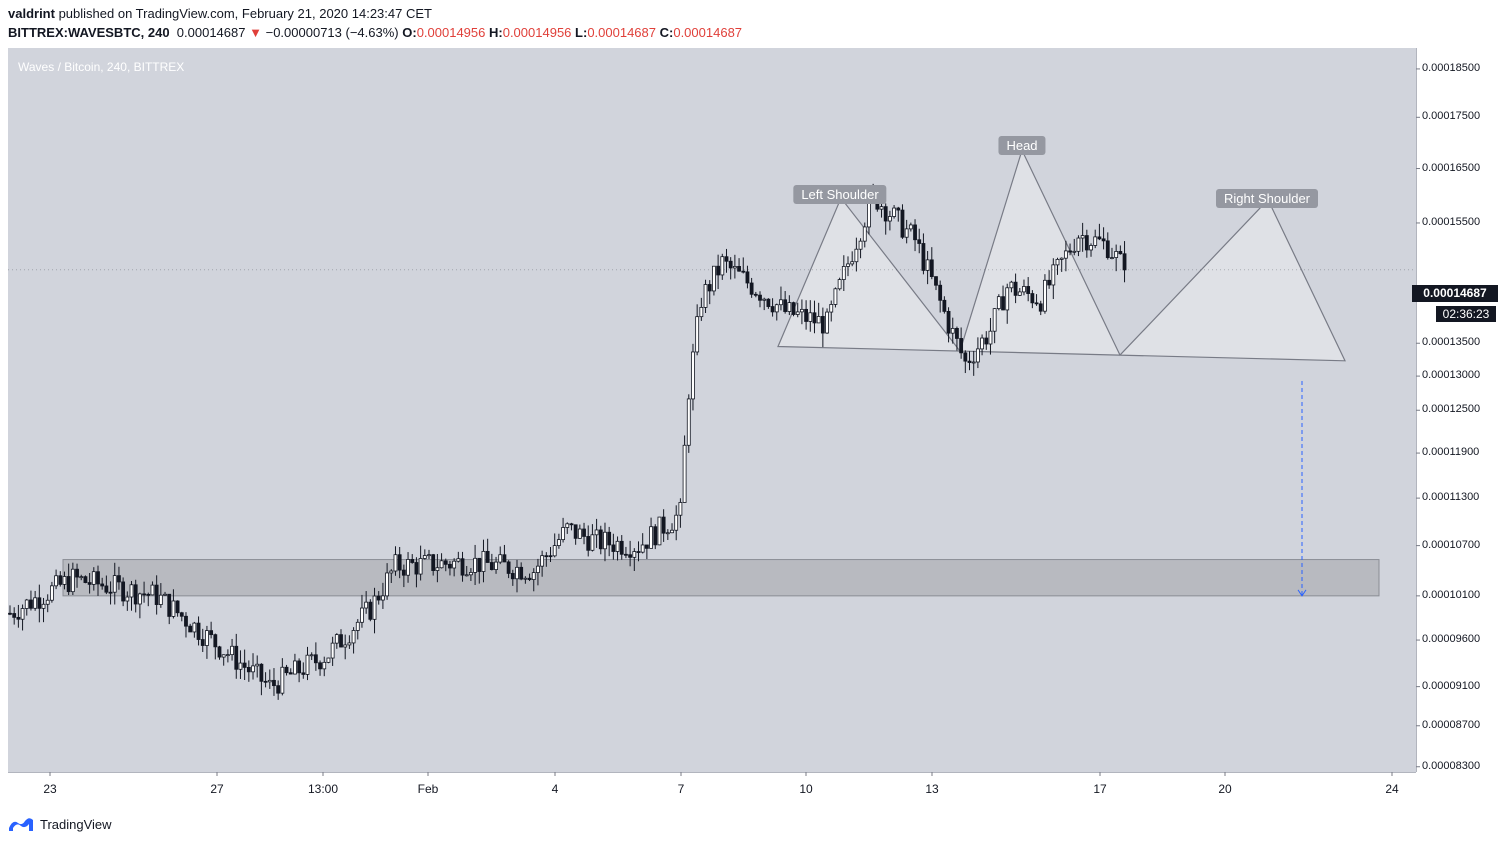  Describe the element at coordinates (1451, 544) in the screenshot. I see `price-tick-label: 0.00010700` at that location.